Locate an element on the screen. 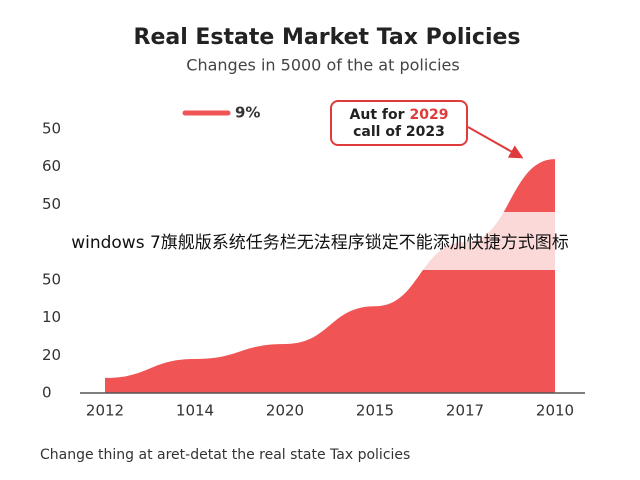  chart-subtitle: Changes in 5000 of the at policies is located at coordinates (322, 65).